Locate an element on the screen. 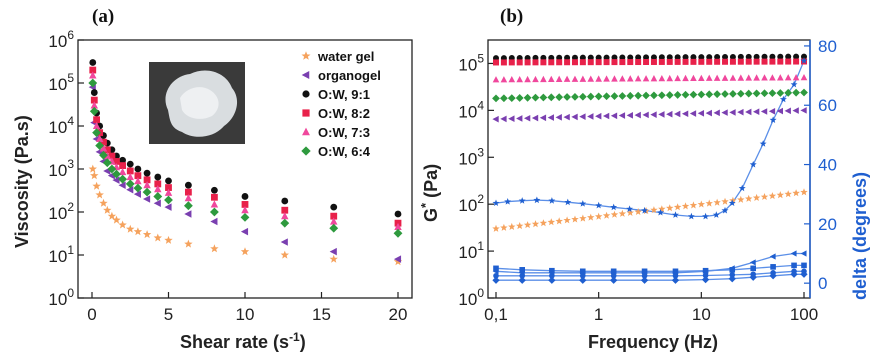 The width and height of the screenshot is (870, 354). panel-b-y-tick-label: 100 is located at coordinates (471, 297).